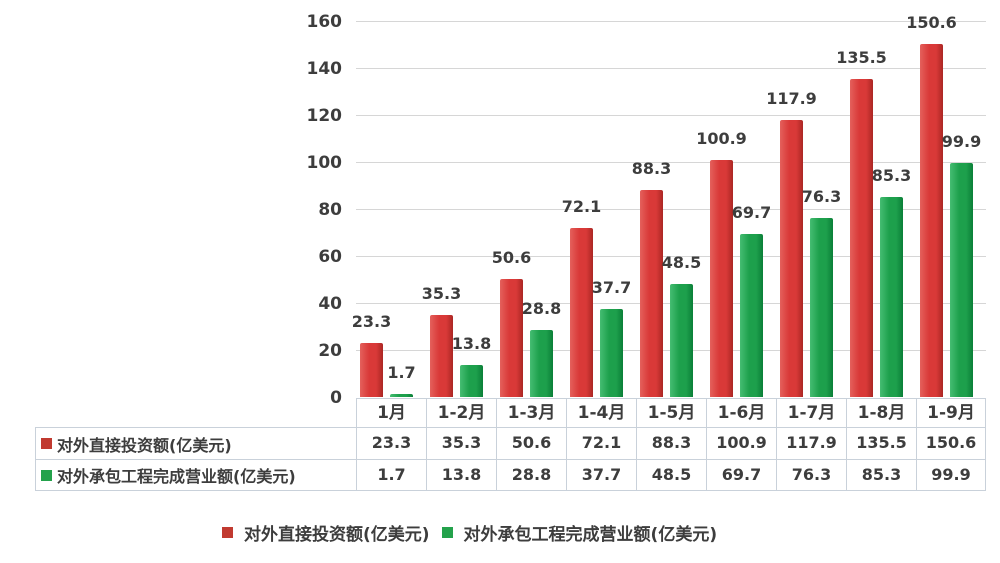 Image resolution: width=1000 pixels, height=563 pixels. Describe the element at coordinates (441, 293) in the screenshot. I see `bar-label-s0-1: 35.3` at that location.